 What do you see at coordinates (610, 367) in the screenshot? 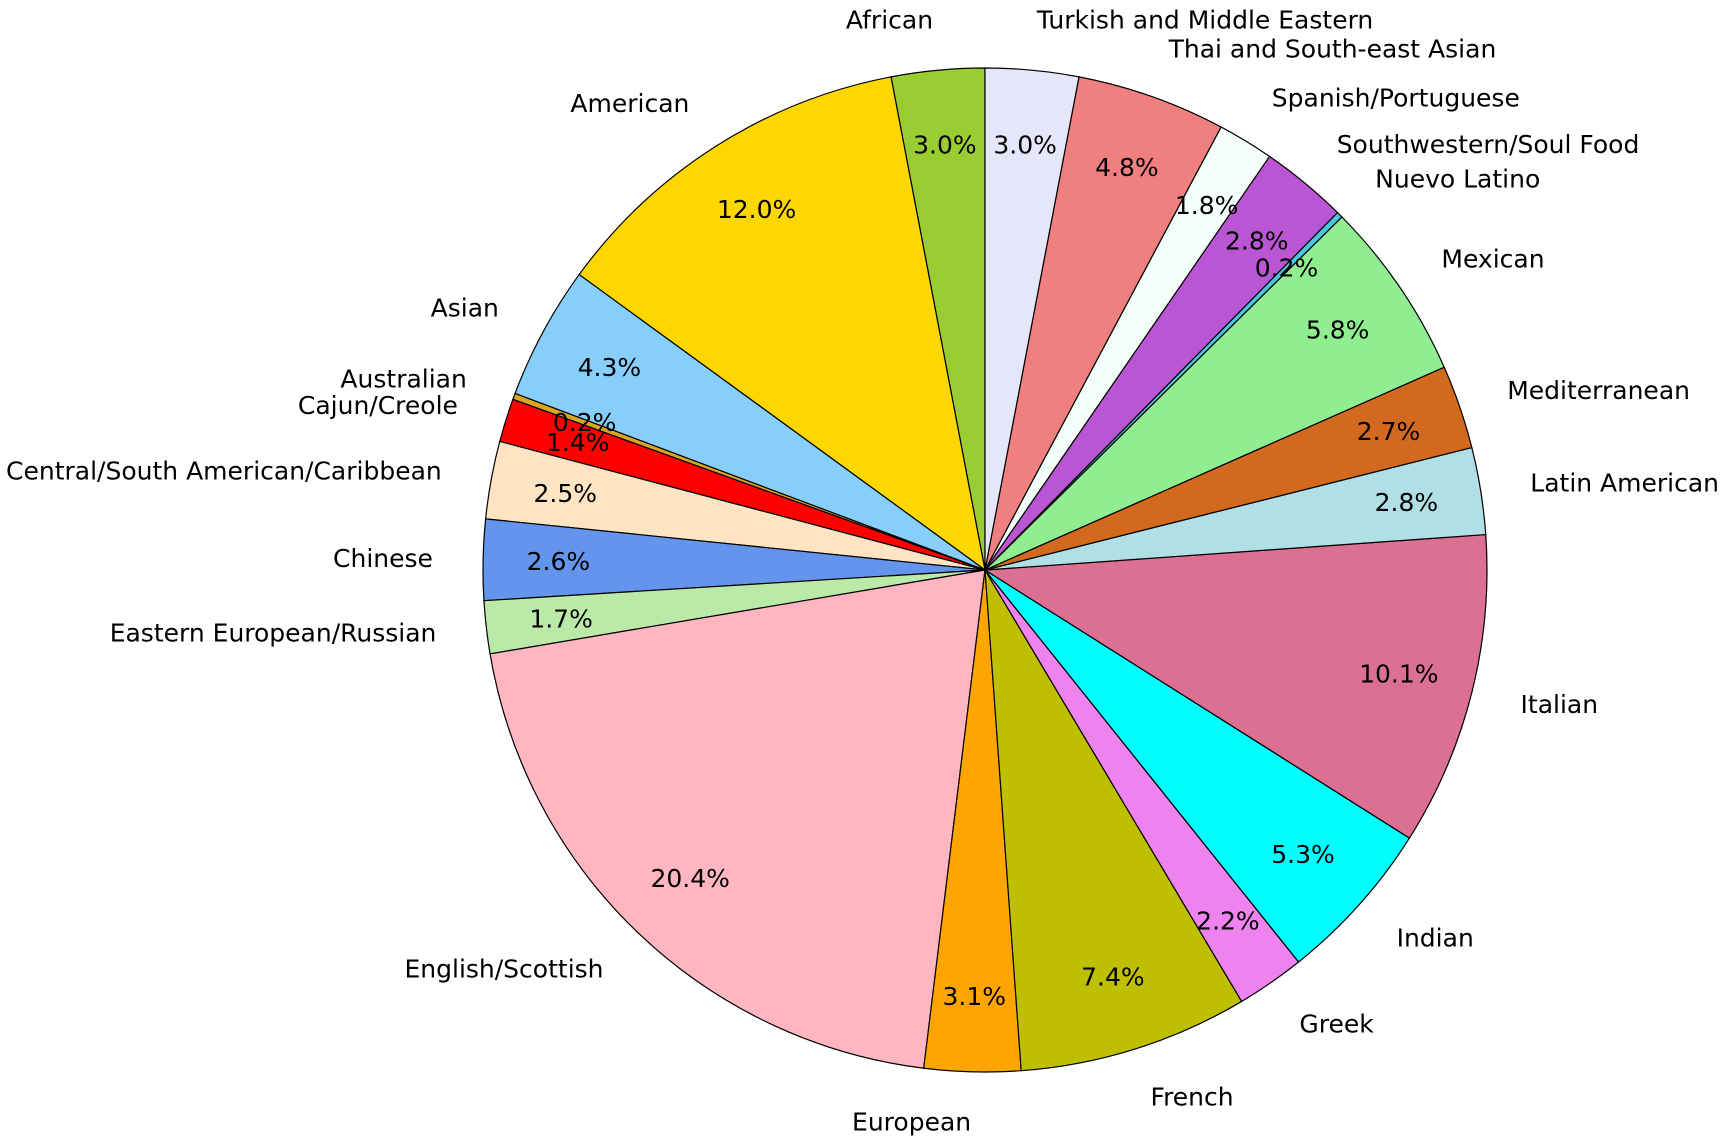
I see `pct-label-asian: 4.3%` at bounding box center [610, 367].